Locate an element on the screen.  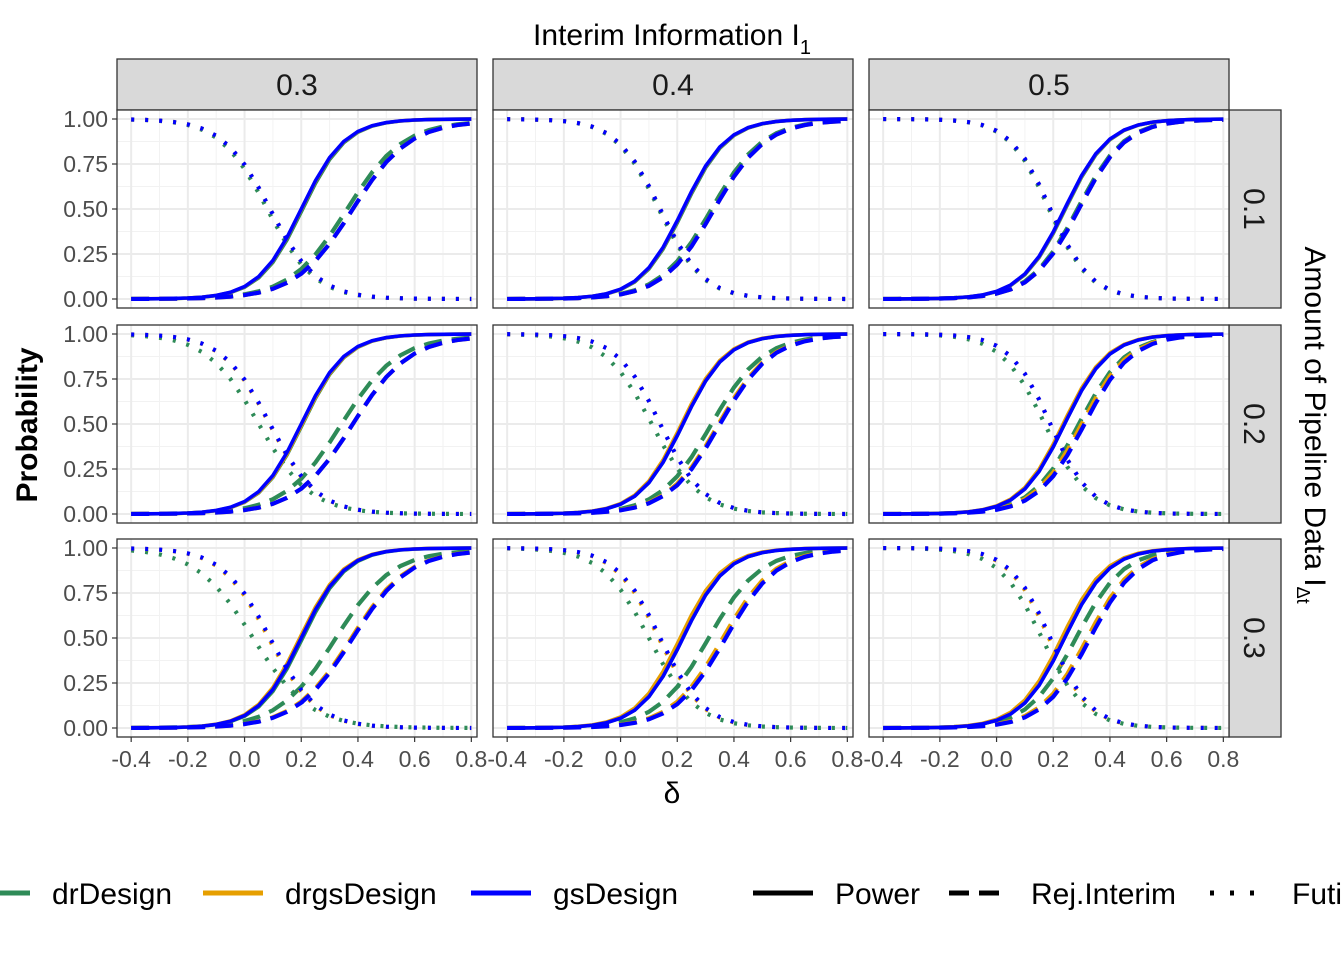
row-strip-label: 0.3 is located at coordinates (1253, 638).